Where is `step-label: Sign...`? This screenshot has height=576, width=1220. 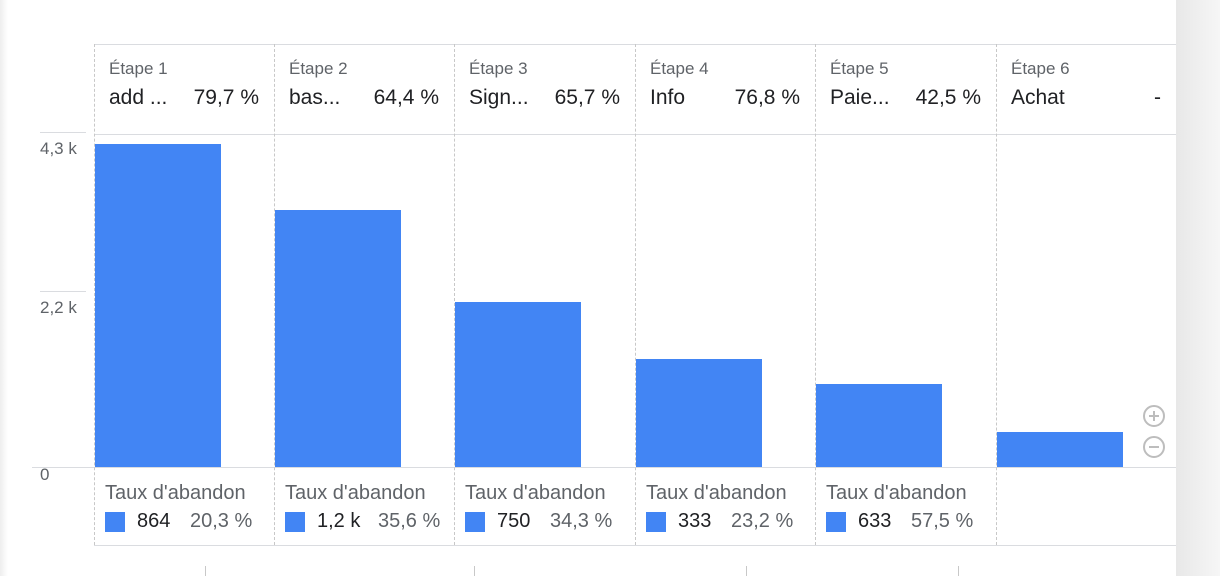
step-label: Sign... is located at coordinates (499, 97).